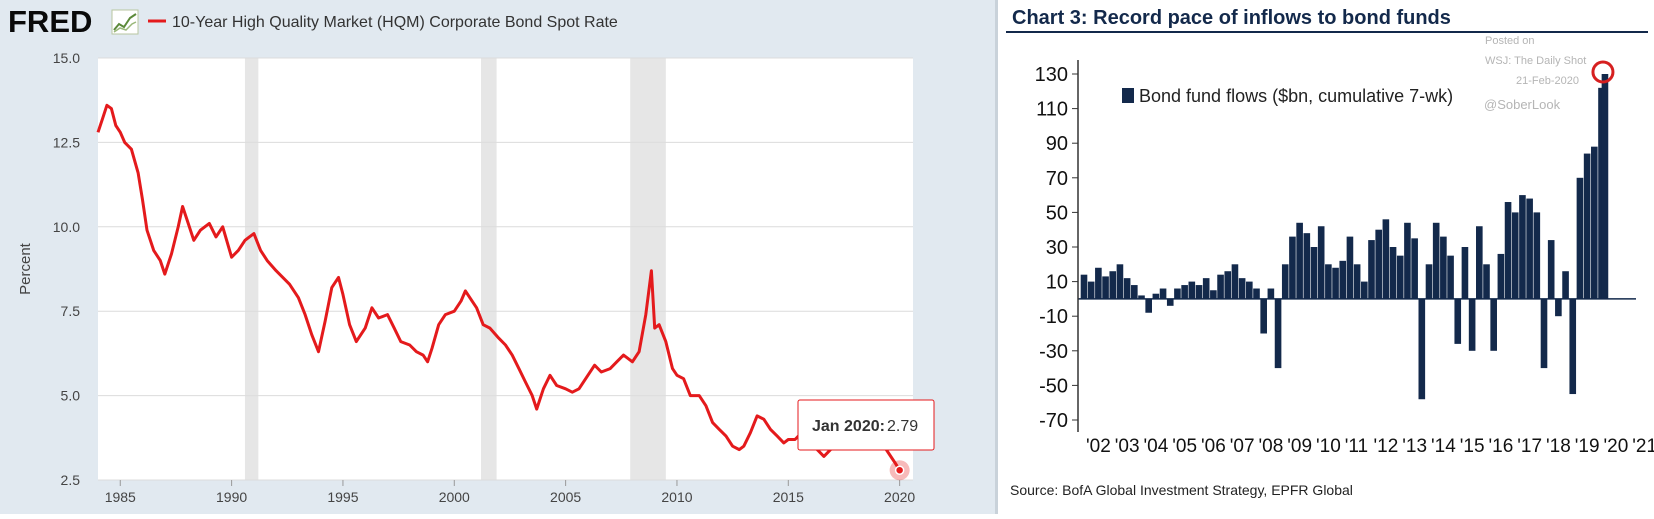  What do you see at coordinates (1053, 317) in the screenshot?
I see `y-tick-label: -10` at bounding box center [1053, 317].